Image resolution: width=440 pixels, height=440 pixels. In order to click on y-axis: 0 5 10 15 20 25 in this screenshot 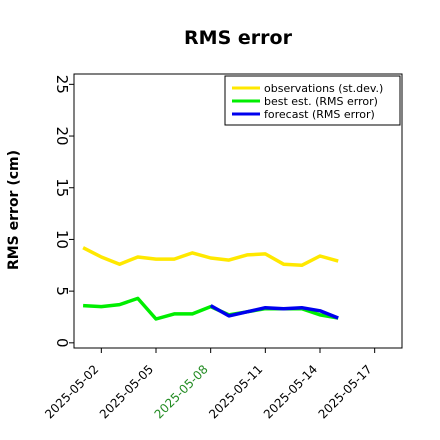, I will do `click(63, 211)`.